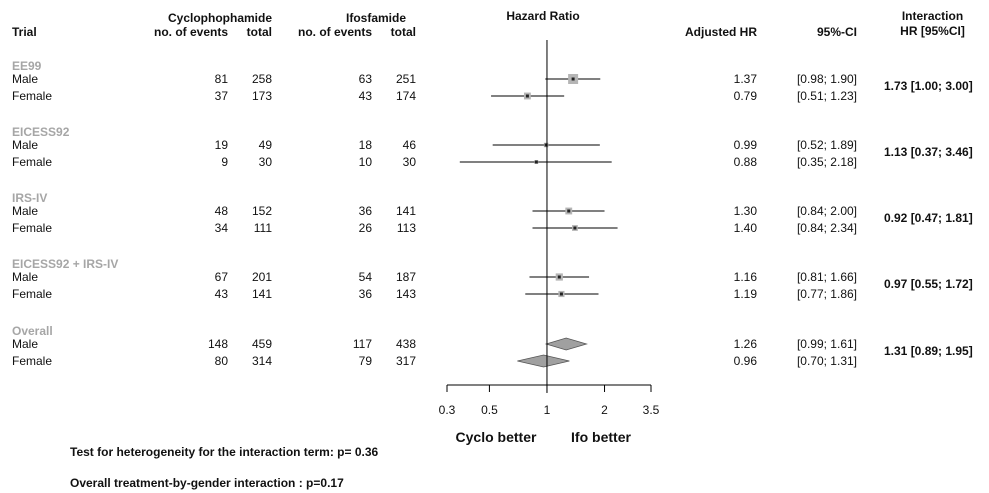 This screenshot has height=493, width=989. What do you see at coordinates (932, 16) in the screenshot?
I see `interaction-header: Interaction` at bounding box center [932, 16].